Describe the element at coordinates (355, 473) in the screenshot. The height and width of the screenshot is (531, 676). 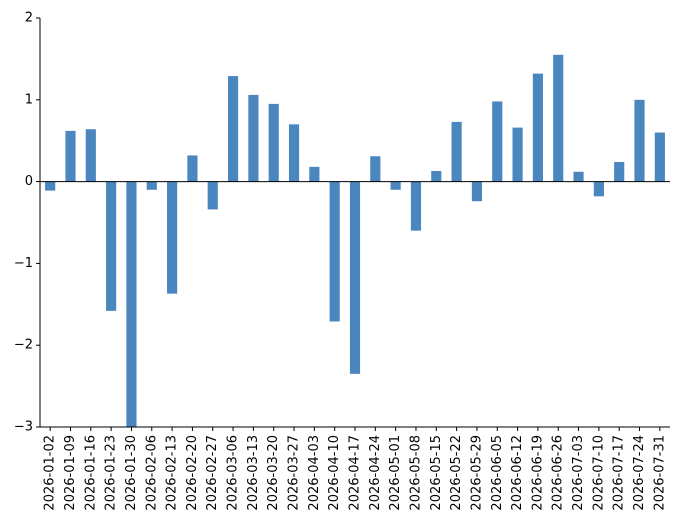
I see `x-tick-label: 2026-04-17` at that location.